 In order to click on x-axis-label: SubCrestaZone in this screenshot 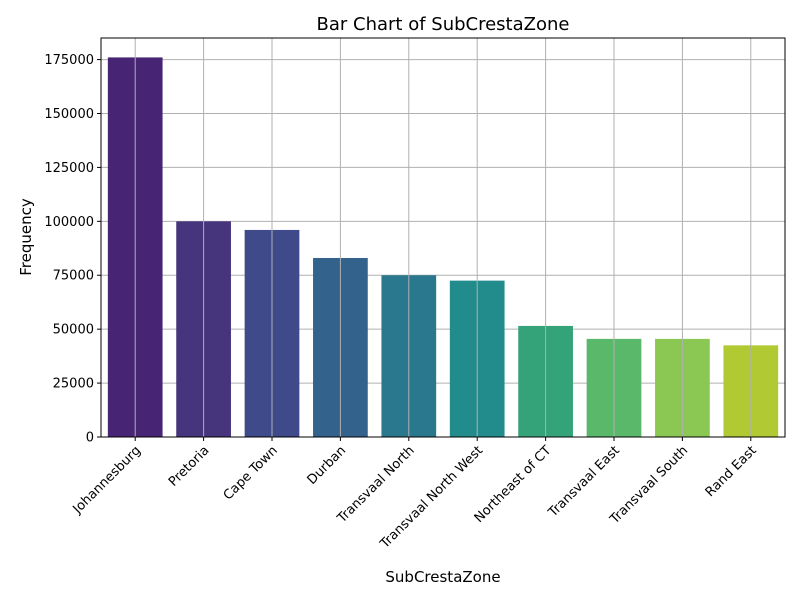, I will do `click(442, 577)`.